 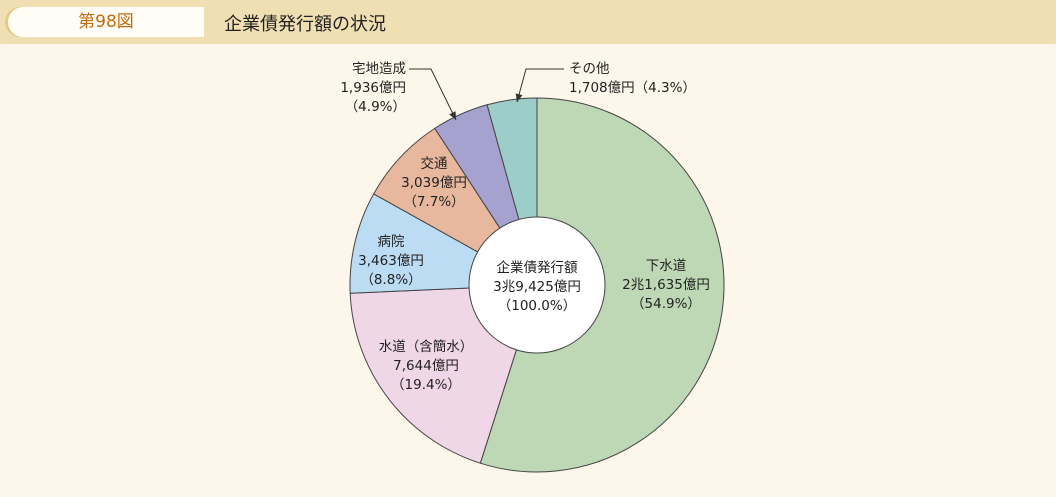 I want to click on slice-label-other-percent: （4.3%）, so click(x=665, y=88).